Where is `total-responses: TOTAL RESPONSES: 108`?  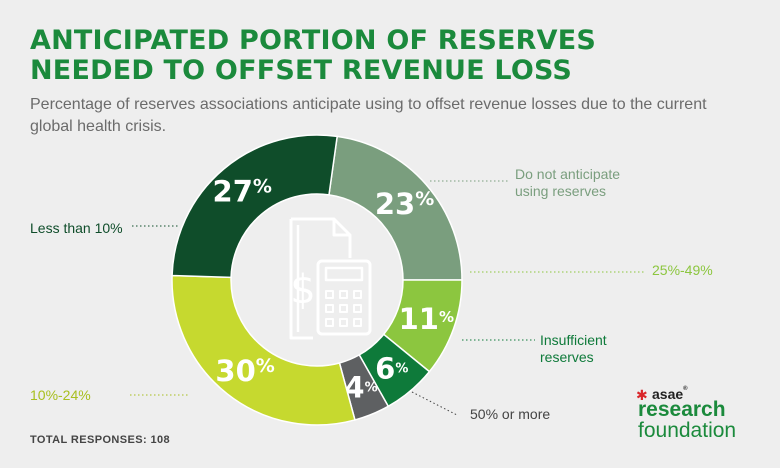
total-responses: TOTAL RESPONSES: 108 is located at coordinates (100, 440).